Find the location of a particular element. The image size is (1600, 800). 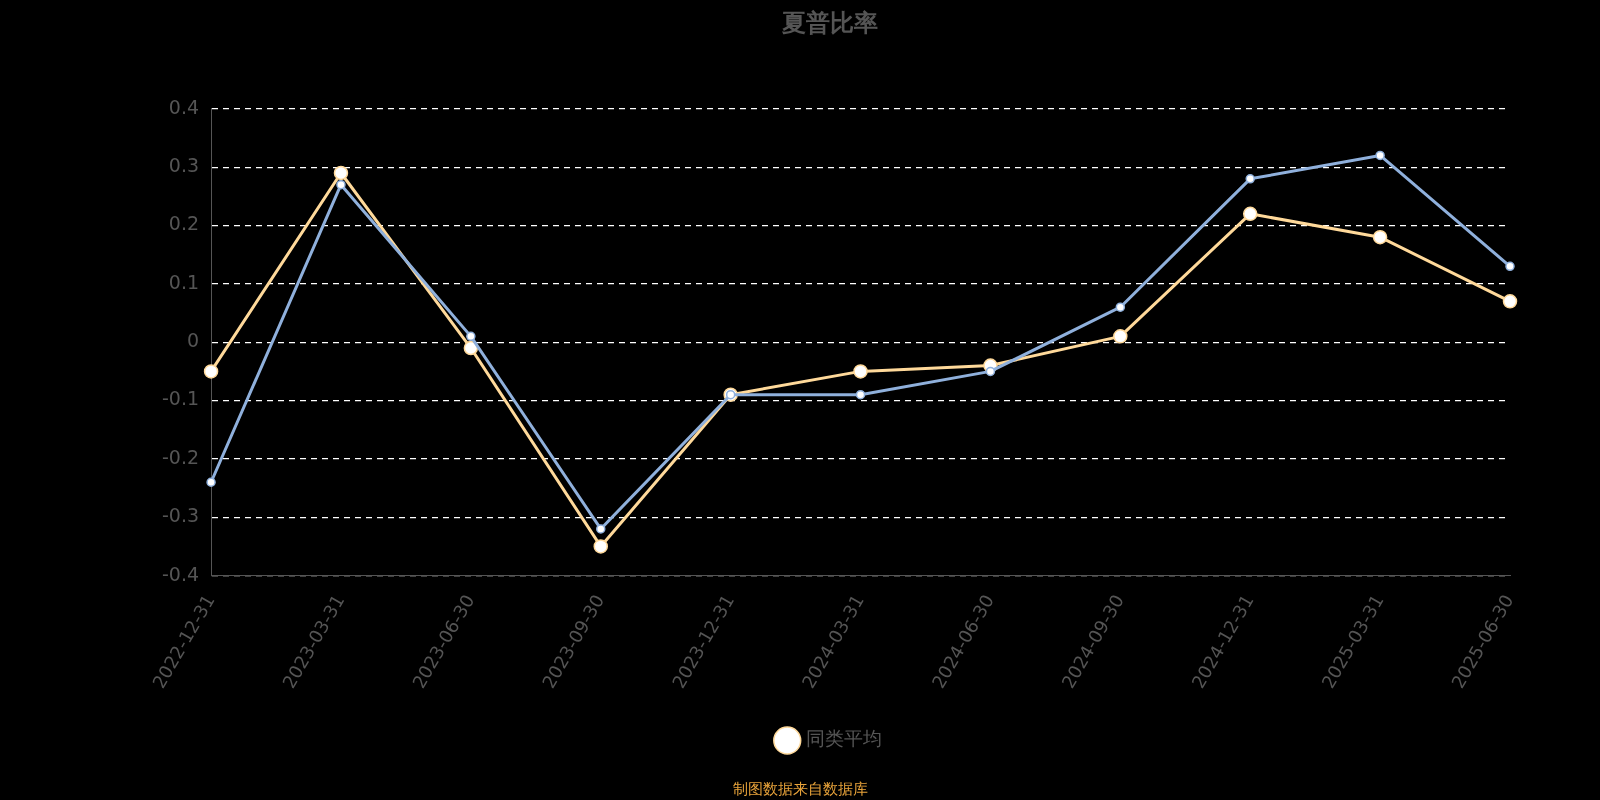

legend-label: 同类平均 is located at coordinates (844, 738).